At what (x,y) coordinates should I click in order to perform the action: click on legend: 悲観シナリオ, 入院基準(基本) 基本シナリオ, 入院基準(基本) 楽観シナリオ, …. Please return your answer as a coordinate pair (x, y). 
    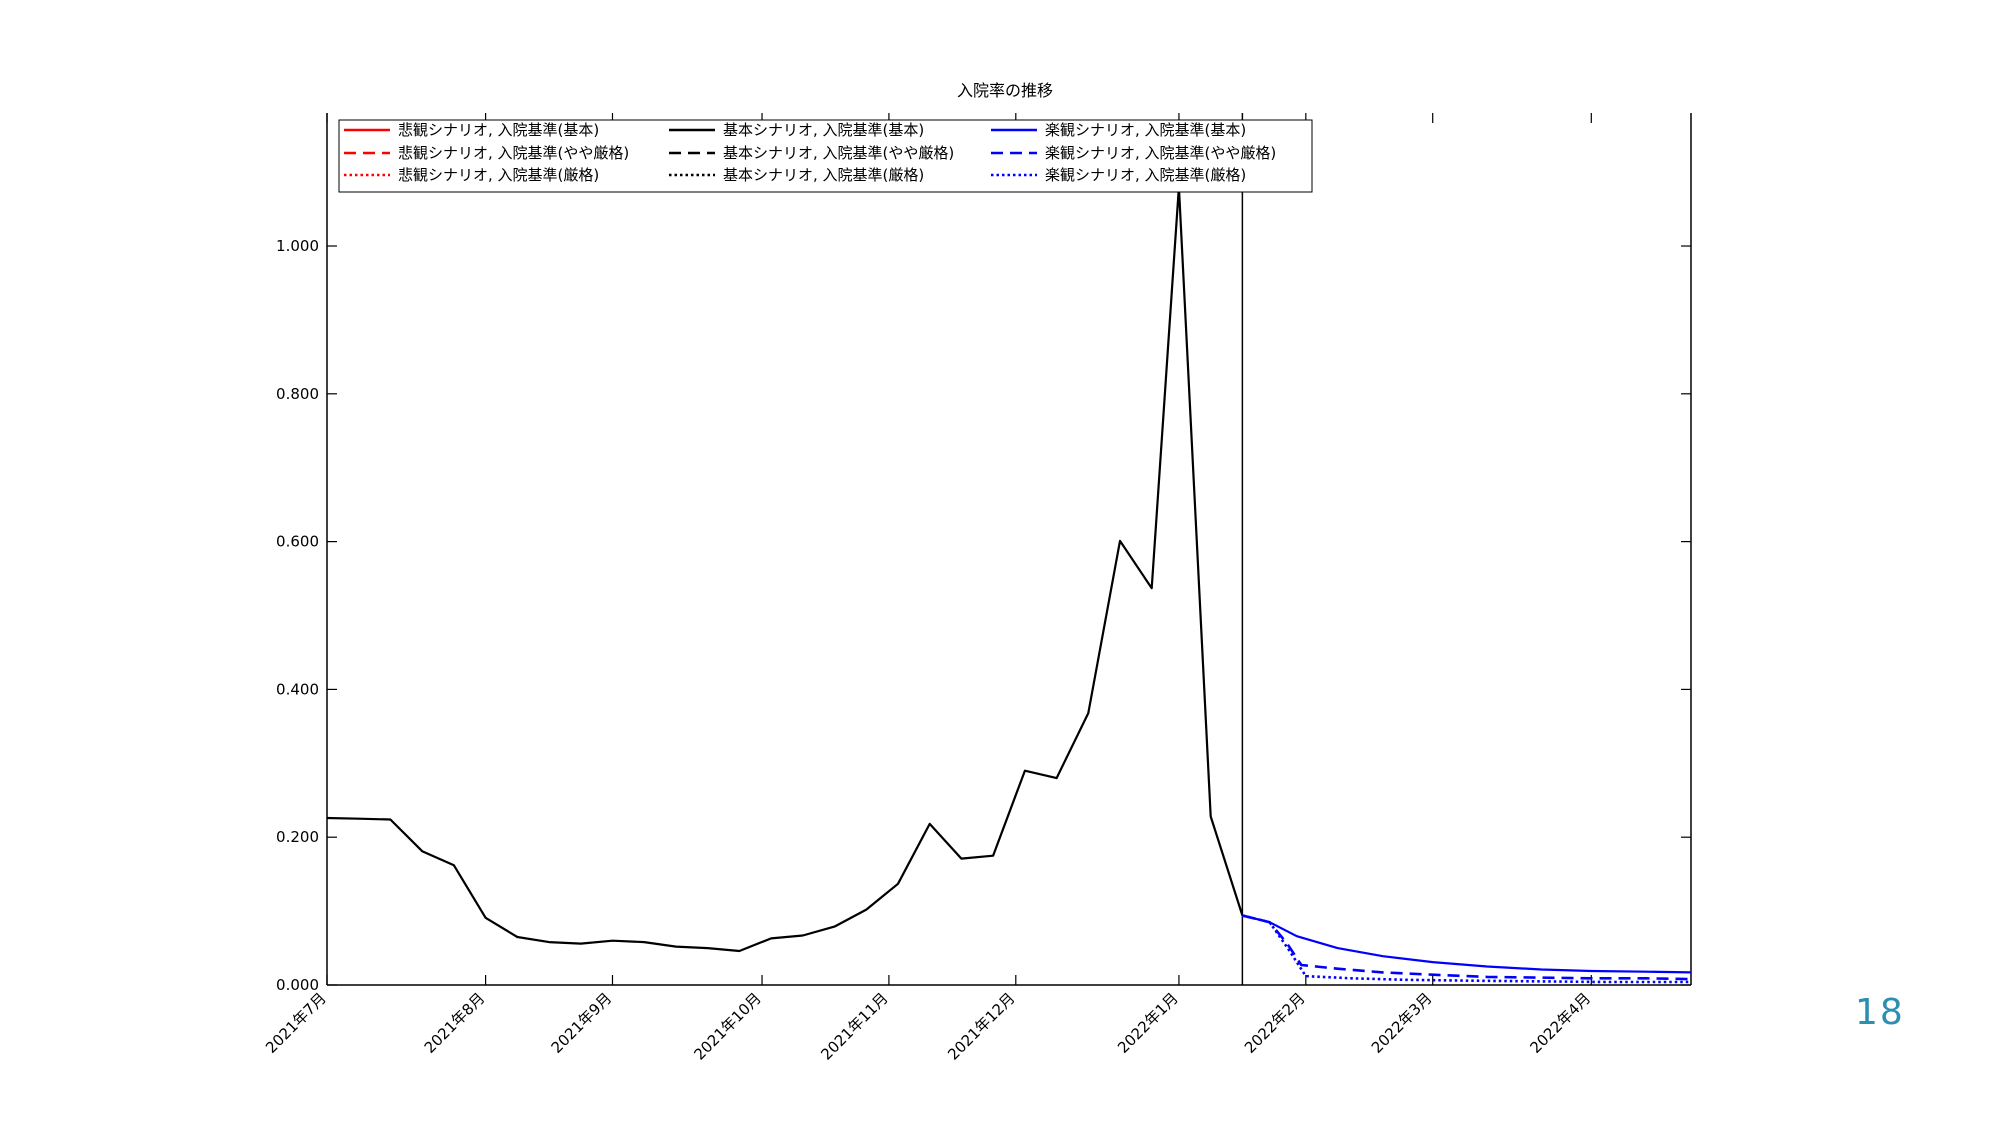
    Looking at the image, I should click on (825, 156).